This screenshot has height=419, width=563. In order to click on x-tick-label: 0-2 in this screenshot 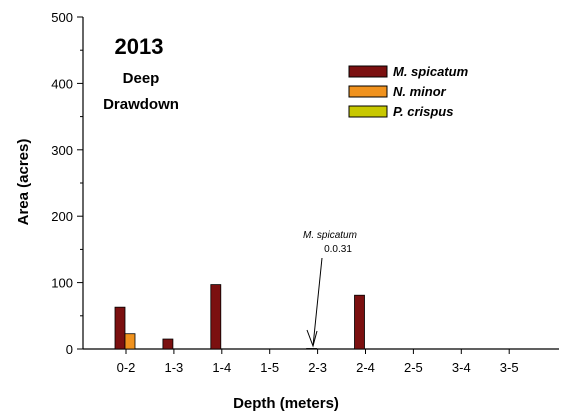, I will do `click(126, 367)`.